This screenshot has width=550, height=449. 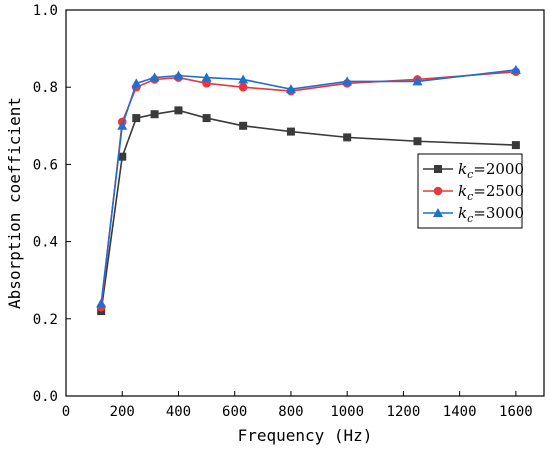 I want to click on series-2-point, so click(x=243, y=87).